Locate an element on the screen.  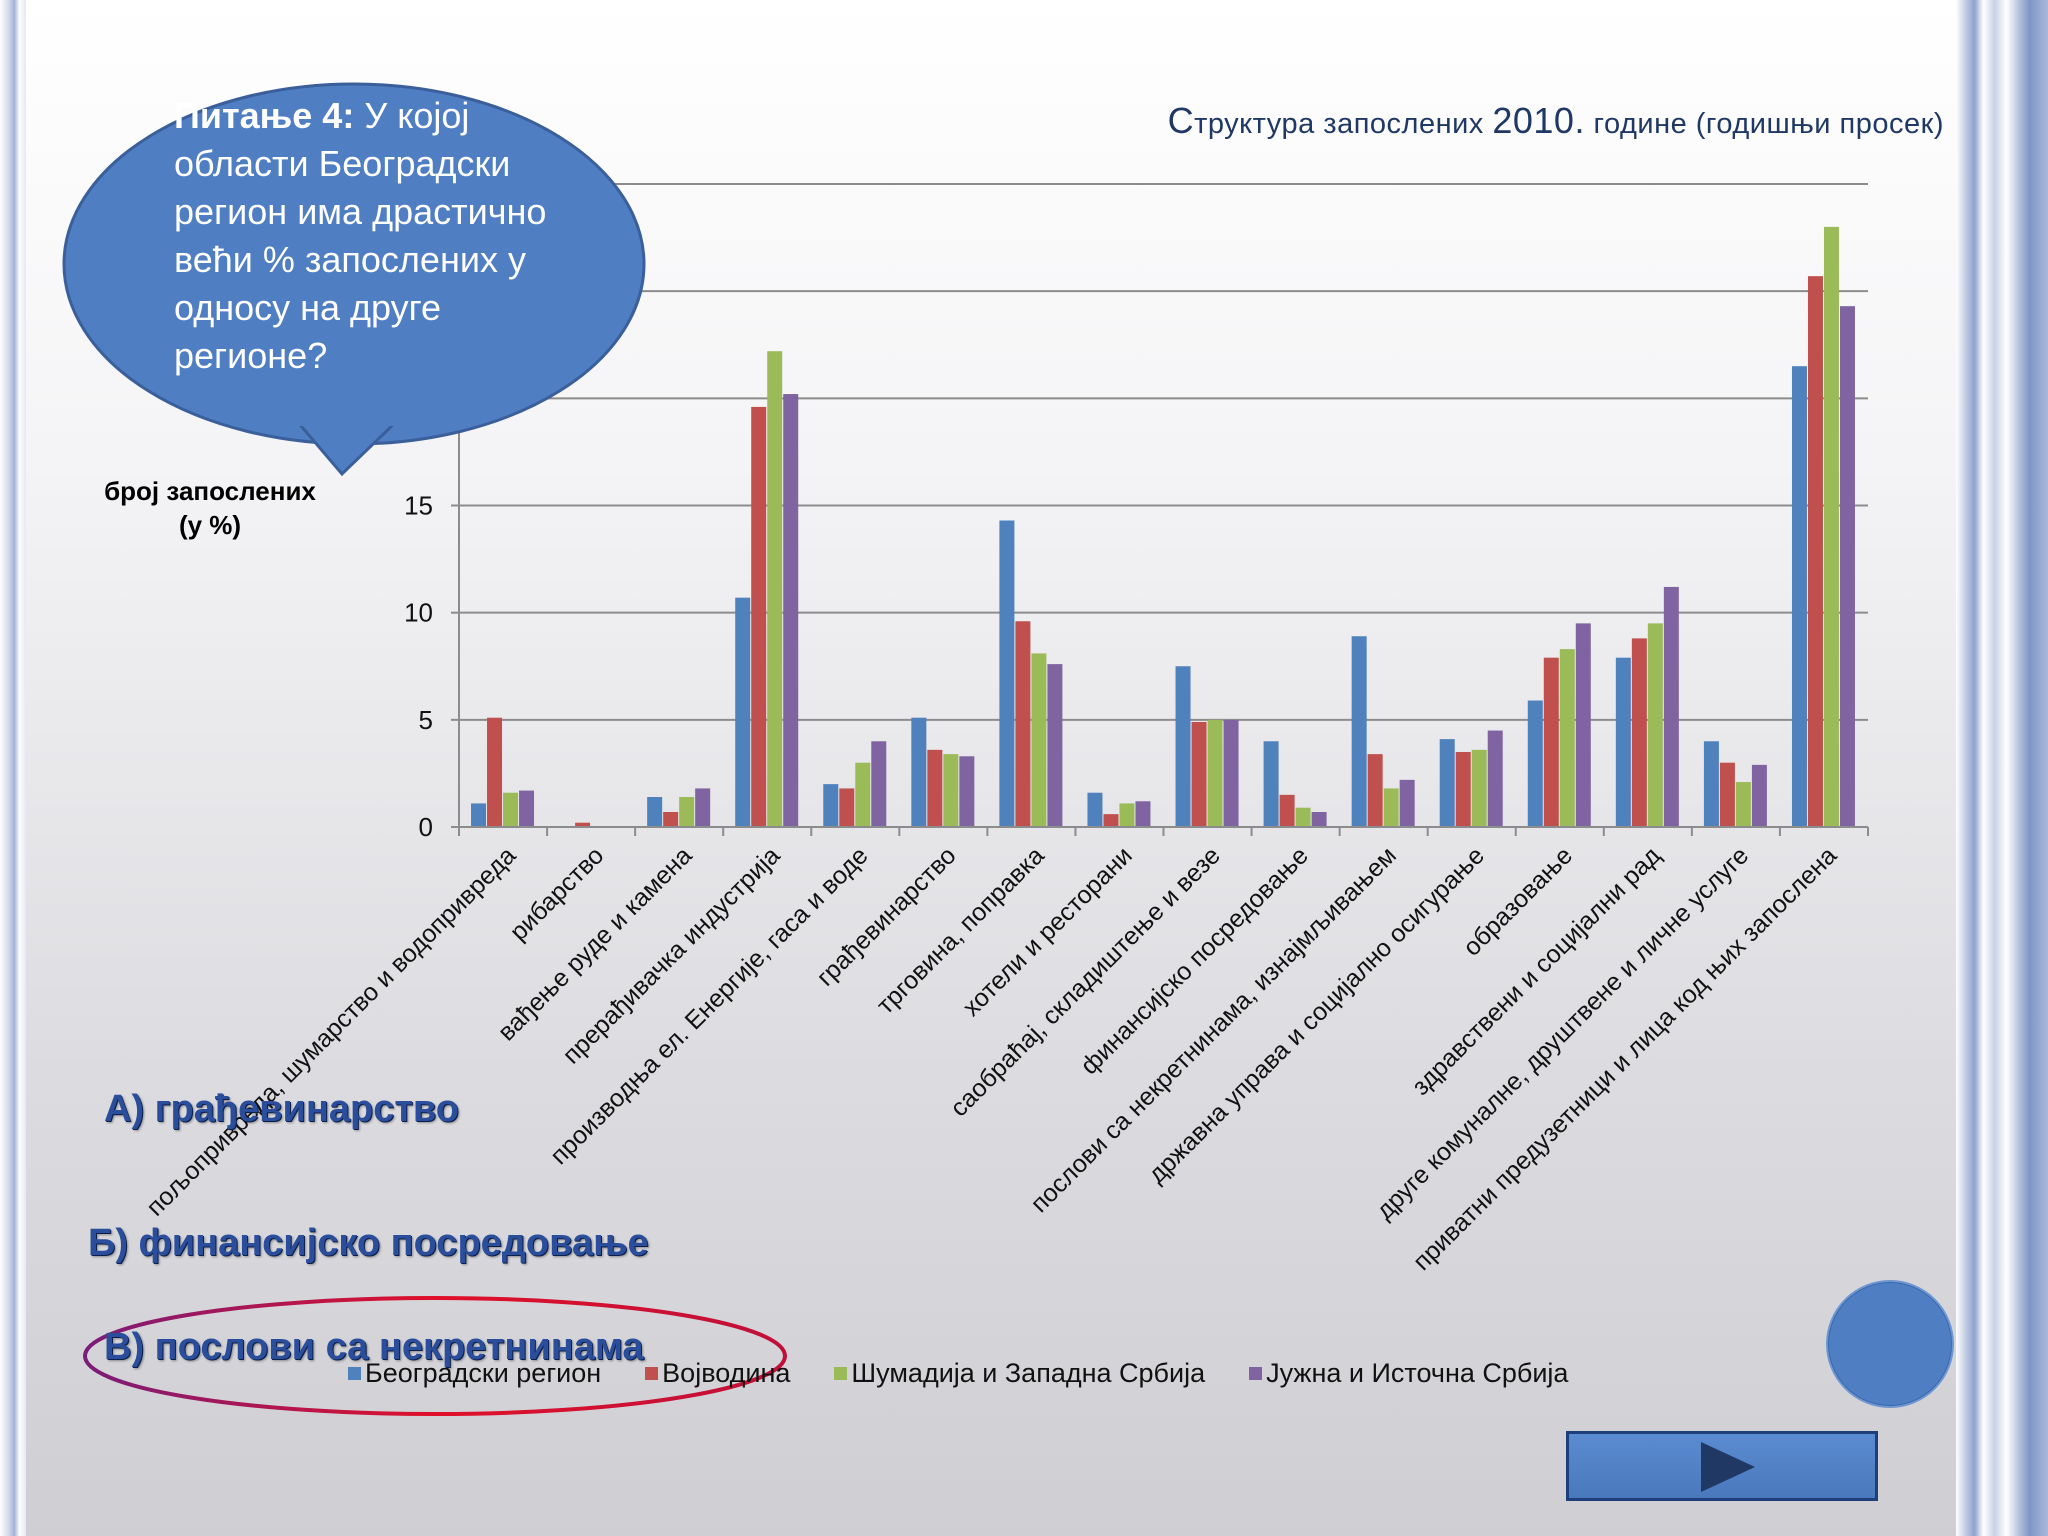
bar-s3-c7 is located at coordinates (1143, 814).